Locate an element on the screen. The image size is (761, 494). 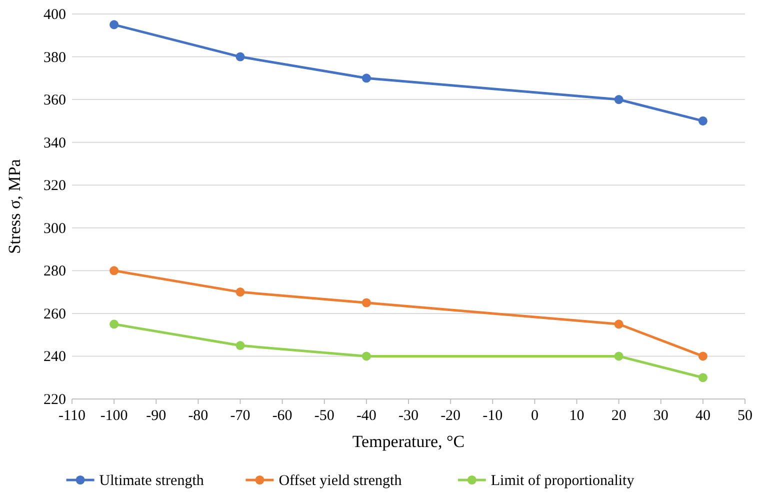
y-tick-label: 320 is located at coordinates (55, 186).